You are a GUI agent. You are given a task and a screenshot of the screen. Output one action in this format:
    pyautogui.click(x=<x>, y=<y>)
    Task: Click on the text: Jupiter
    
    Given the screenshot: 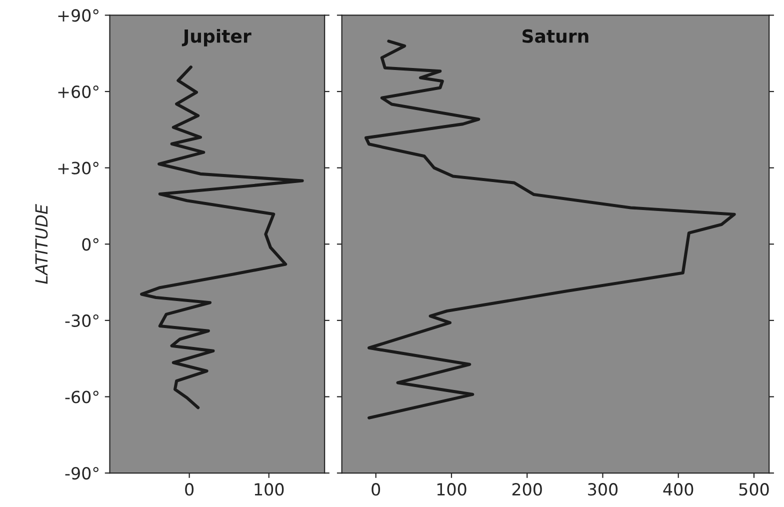 What is the action you would take?
    pyautogui.click(x=217, y=37)
    